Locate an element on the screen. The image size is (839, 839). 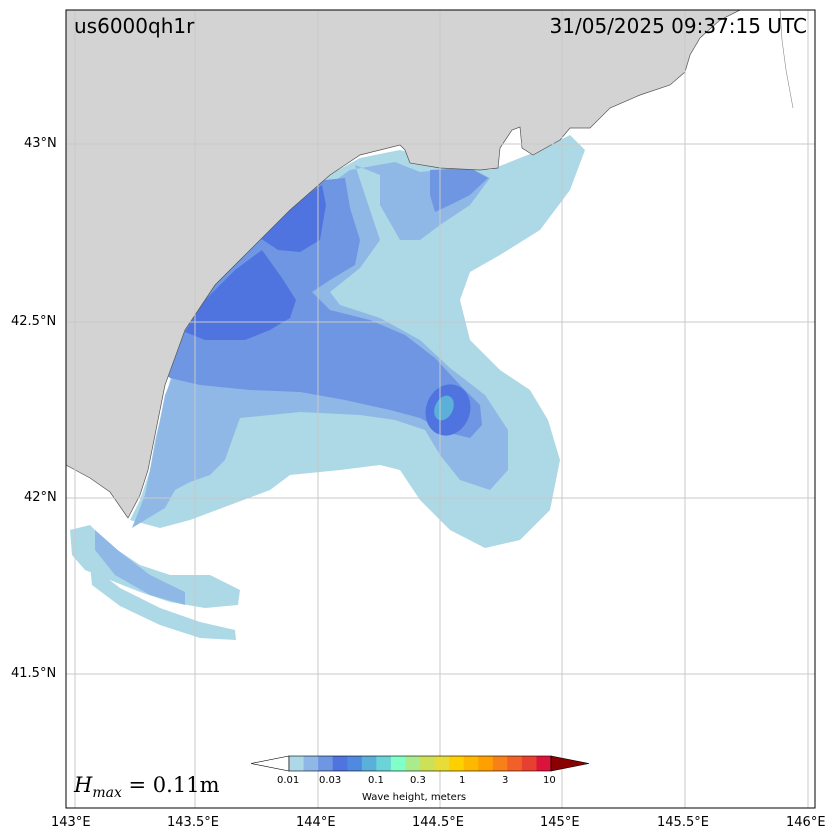
colorbar-tick-2: 0.1 is located at coordinates (376, 780).